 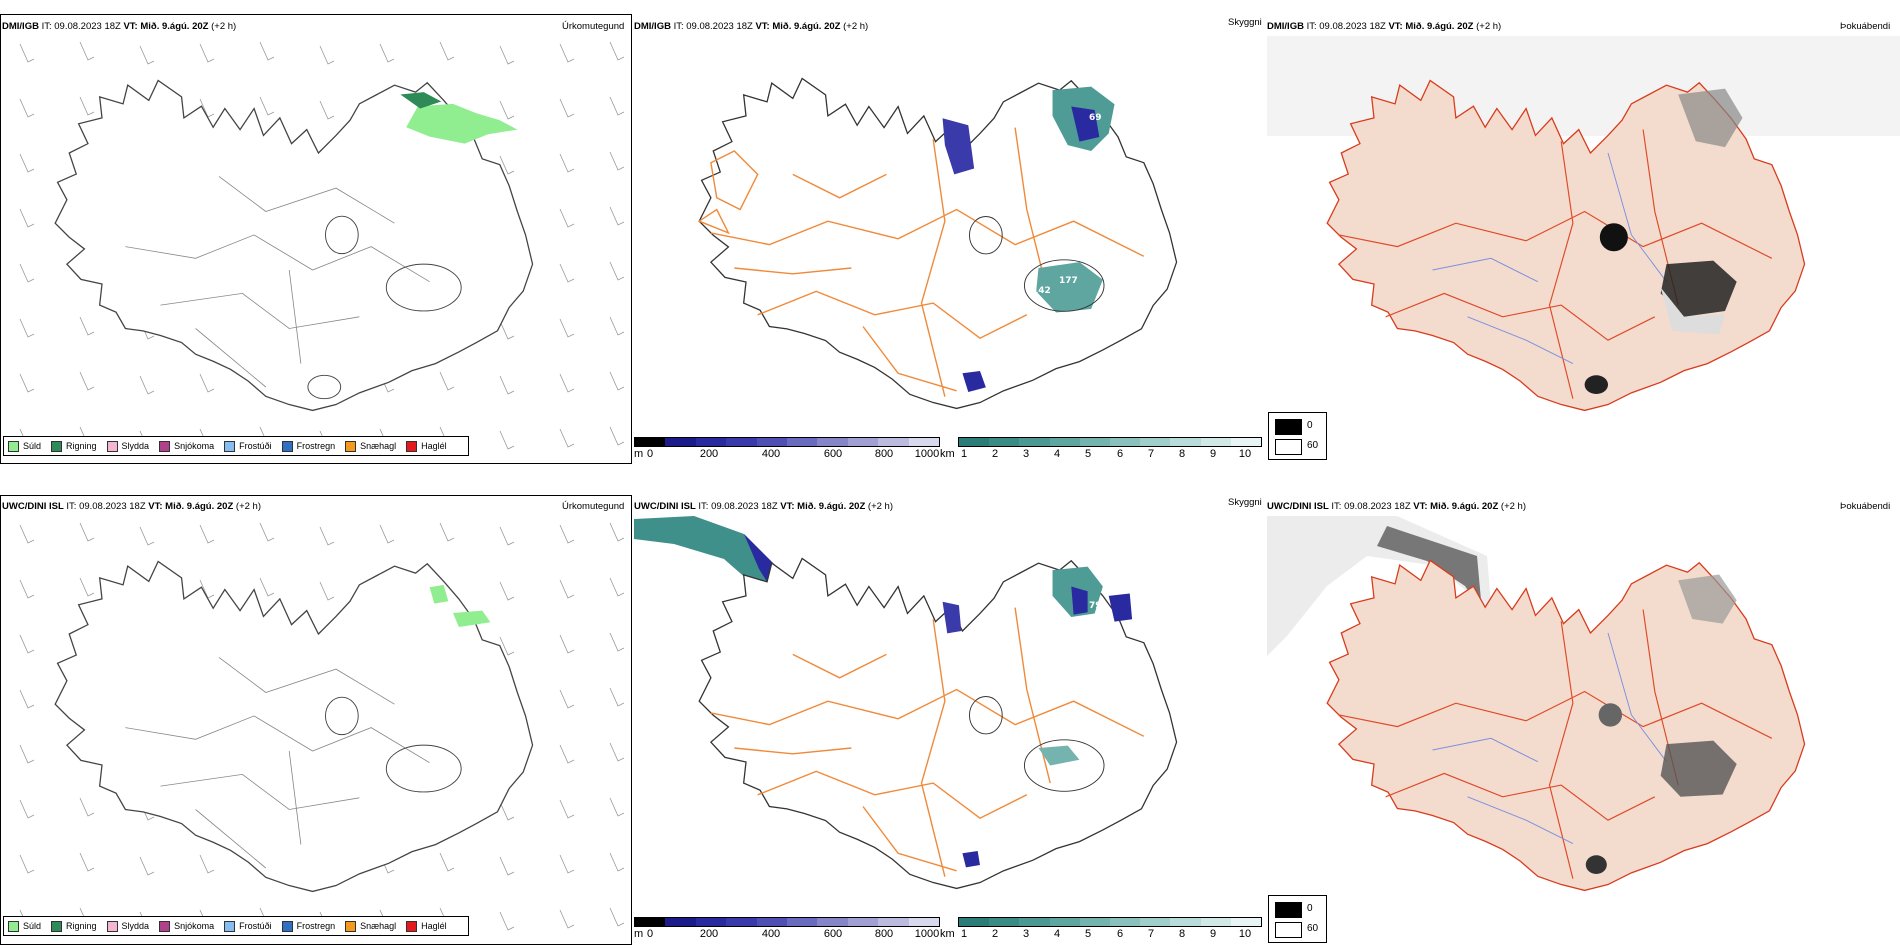 What do you see at coordinates (787, 930) in the screenshot?
I see `height-colorbar-bottom: m 0 200 400 600 800 1000` at bounding box center [787, 930].